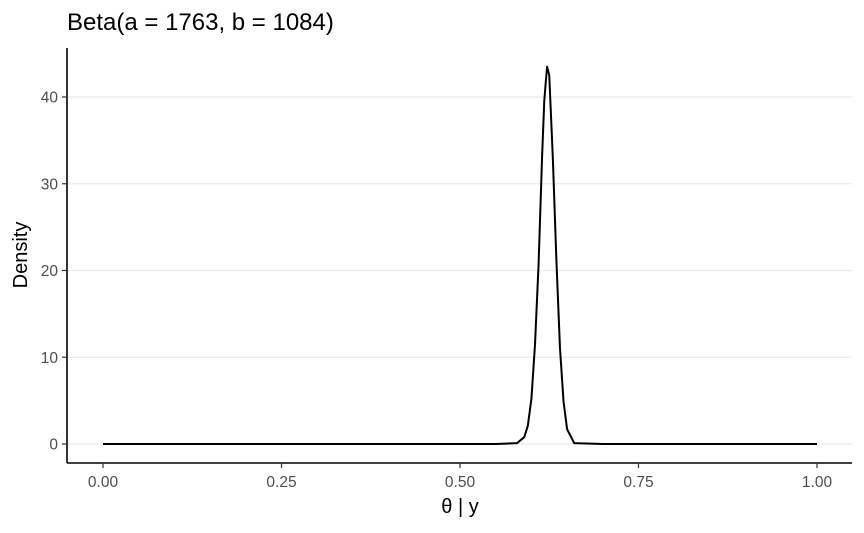  I want to click on y-tick-label: 30, so click(50, 184).